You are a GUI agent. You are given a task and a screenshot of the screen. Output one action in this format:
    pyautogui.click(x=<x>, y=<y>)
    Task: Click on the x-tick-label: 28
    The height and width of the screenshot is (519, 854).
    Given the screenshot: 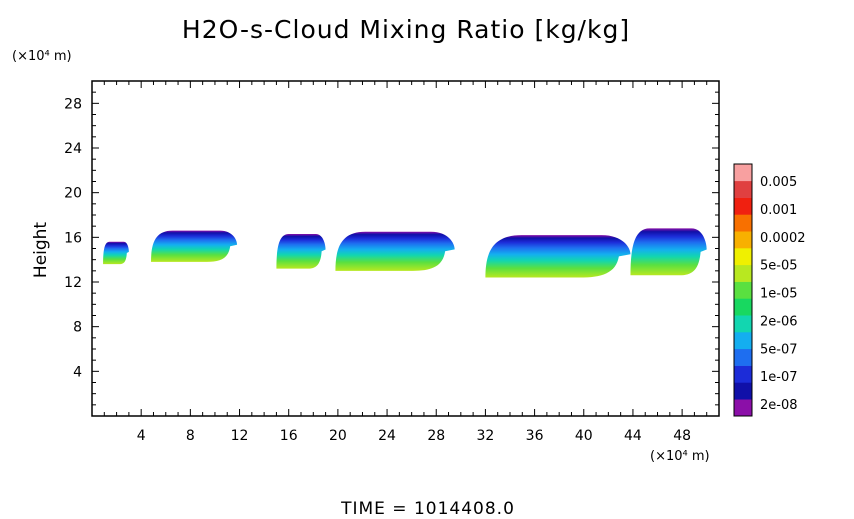 What is the action you would take?
    pyautogui.click(x=436, y=436)
    